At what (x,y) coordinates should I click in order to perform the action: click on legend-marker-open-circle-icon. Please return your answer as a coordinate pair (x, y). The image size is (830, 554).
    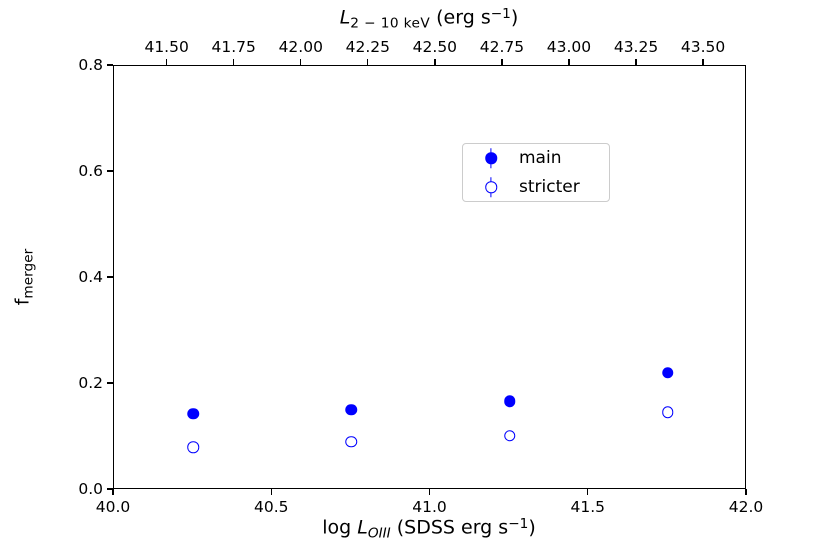
    Looking at the image, I should click on (491, 187).